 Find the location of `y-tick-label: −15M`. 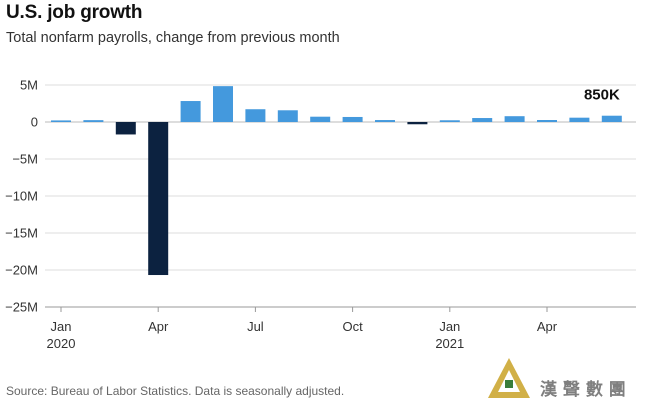

y-tick-label: −15M is located at coordinates (21, 233).